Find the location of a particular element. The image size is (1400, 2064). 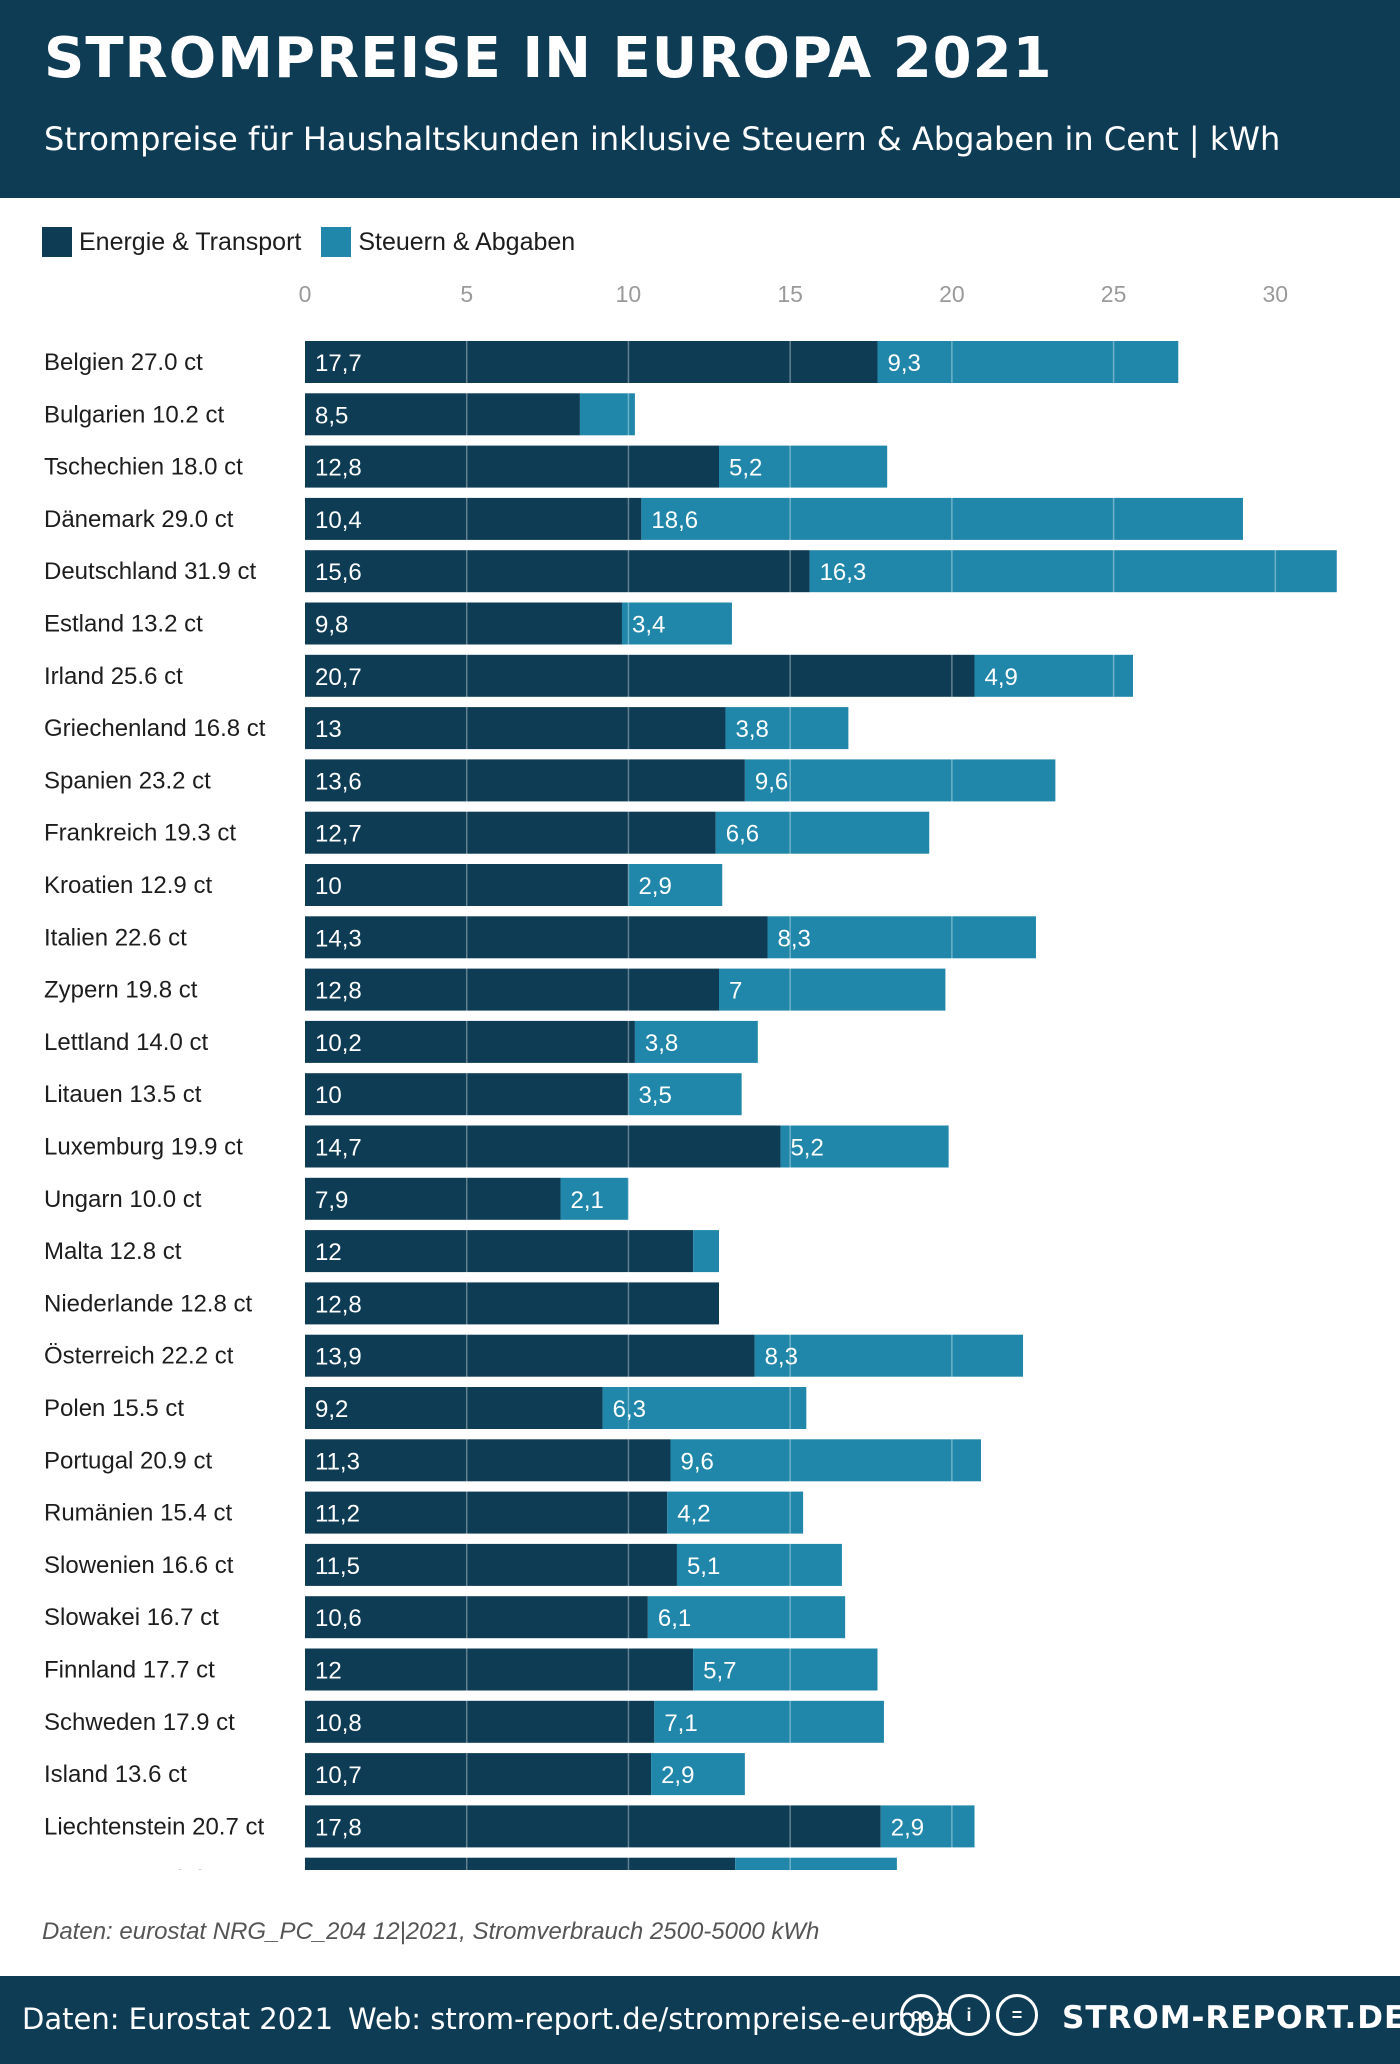

page-title: STROMPREISE IN EUROPA 2021 is located at coordinates (548, 58).